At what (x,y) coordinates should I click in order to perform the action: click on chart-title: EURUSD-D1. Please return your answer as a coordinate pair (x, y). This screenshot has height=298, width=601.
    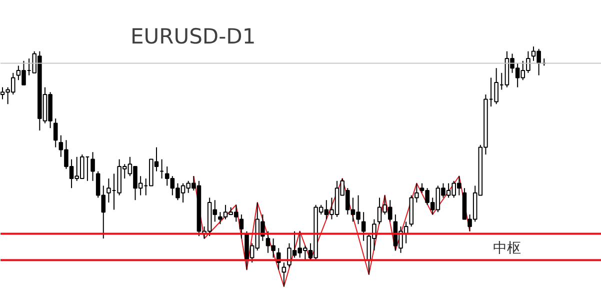
    Looking at the image, I should click on (193, 36).